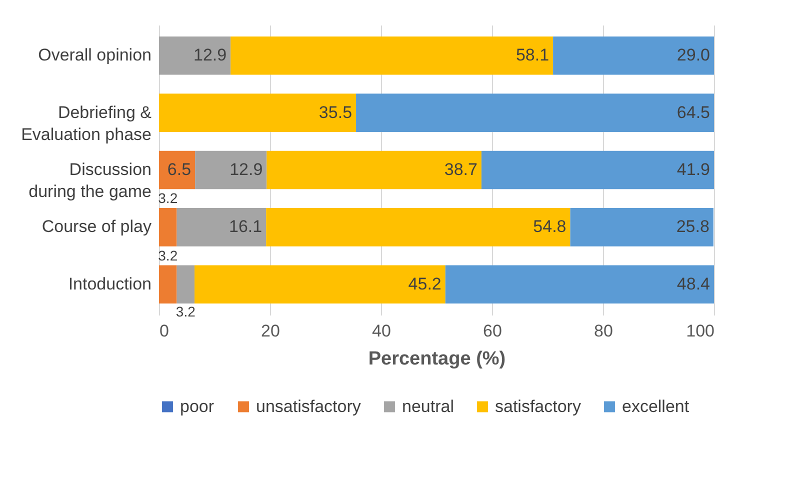  Describe the element at coordinates (603, 331) in the screenshot. I see `x-tick-label: 80` at that location.